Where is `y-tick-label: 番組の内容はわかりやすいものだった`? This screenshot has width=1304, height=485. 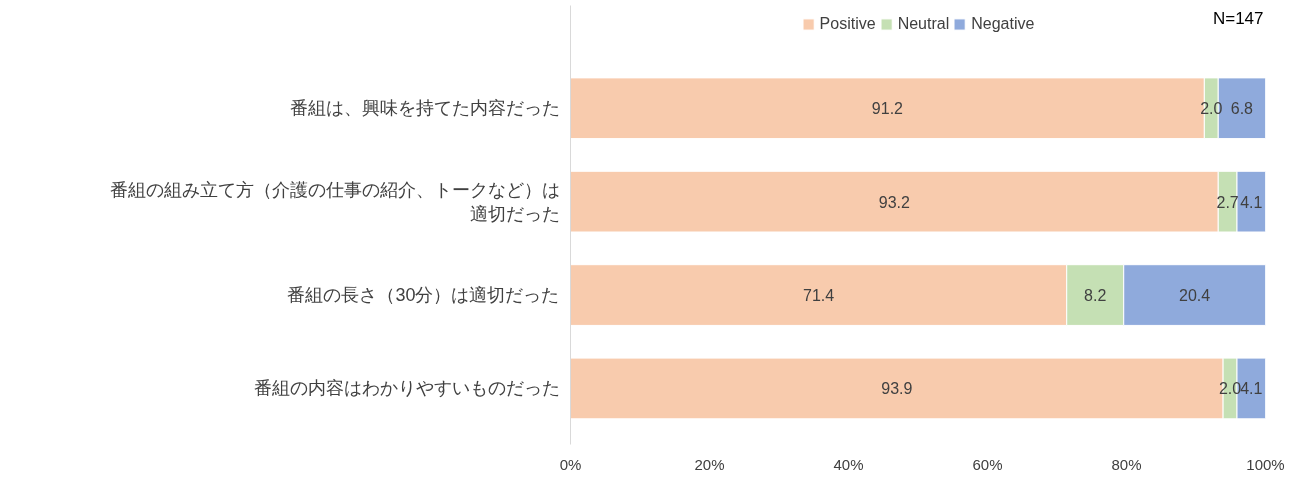 y-tick-label: 番組の内容はわかりやすいものだった is located at coordinates (406, 388).